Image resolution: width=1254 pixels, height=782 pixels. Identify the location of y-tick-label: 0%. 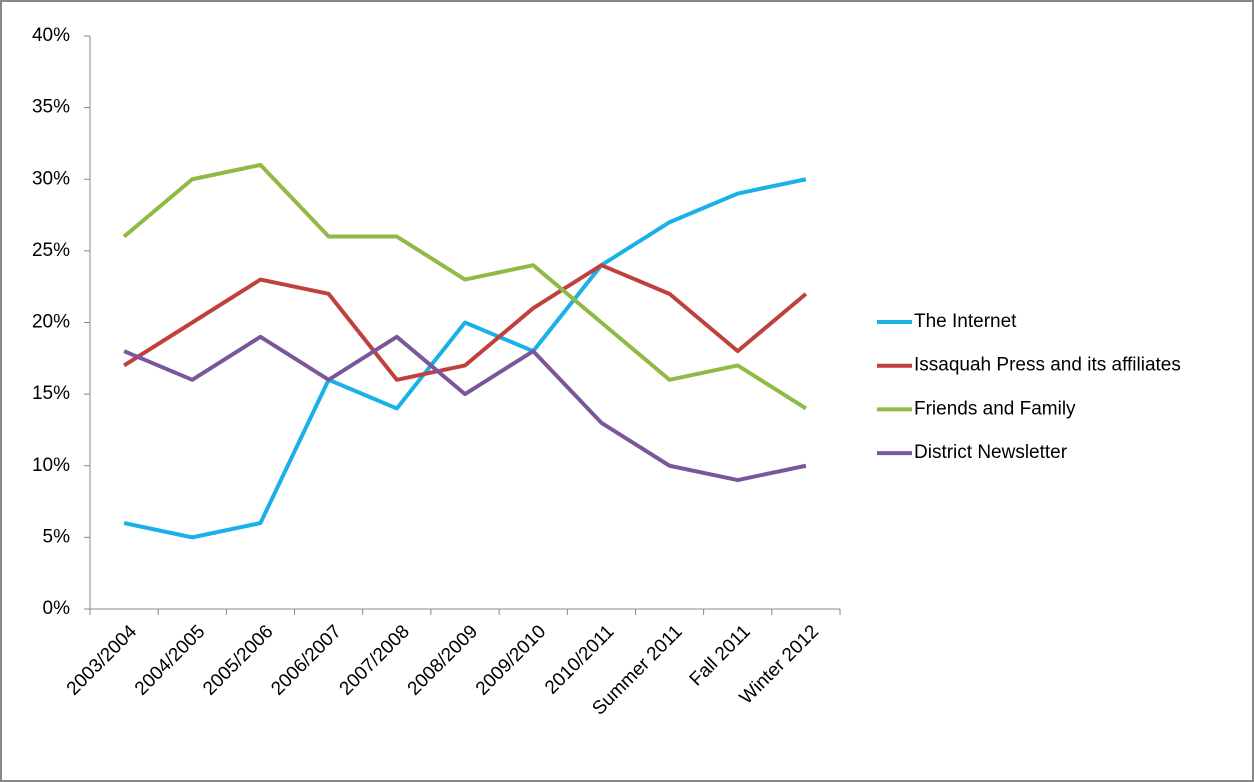
(57, 608).